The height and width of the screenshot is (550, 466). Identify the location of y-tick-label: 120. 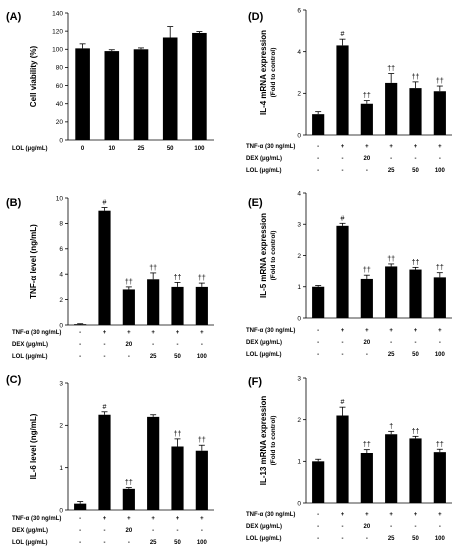
(57, 31).